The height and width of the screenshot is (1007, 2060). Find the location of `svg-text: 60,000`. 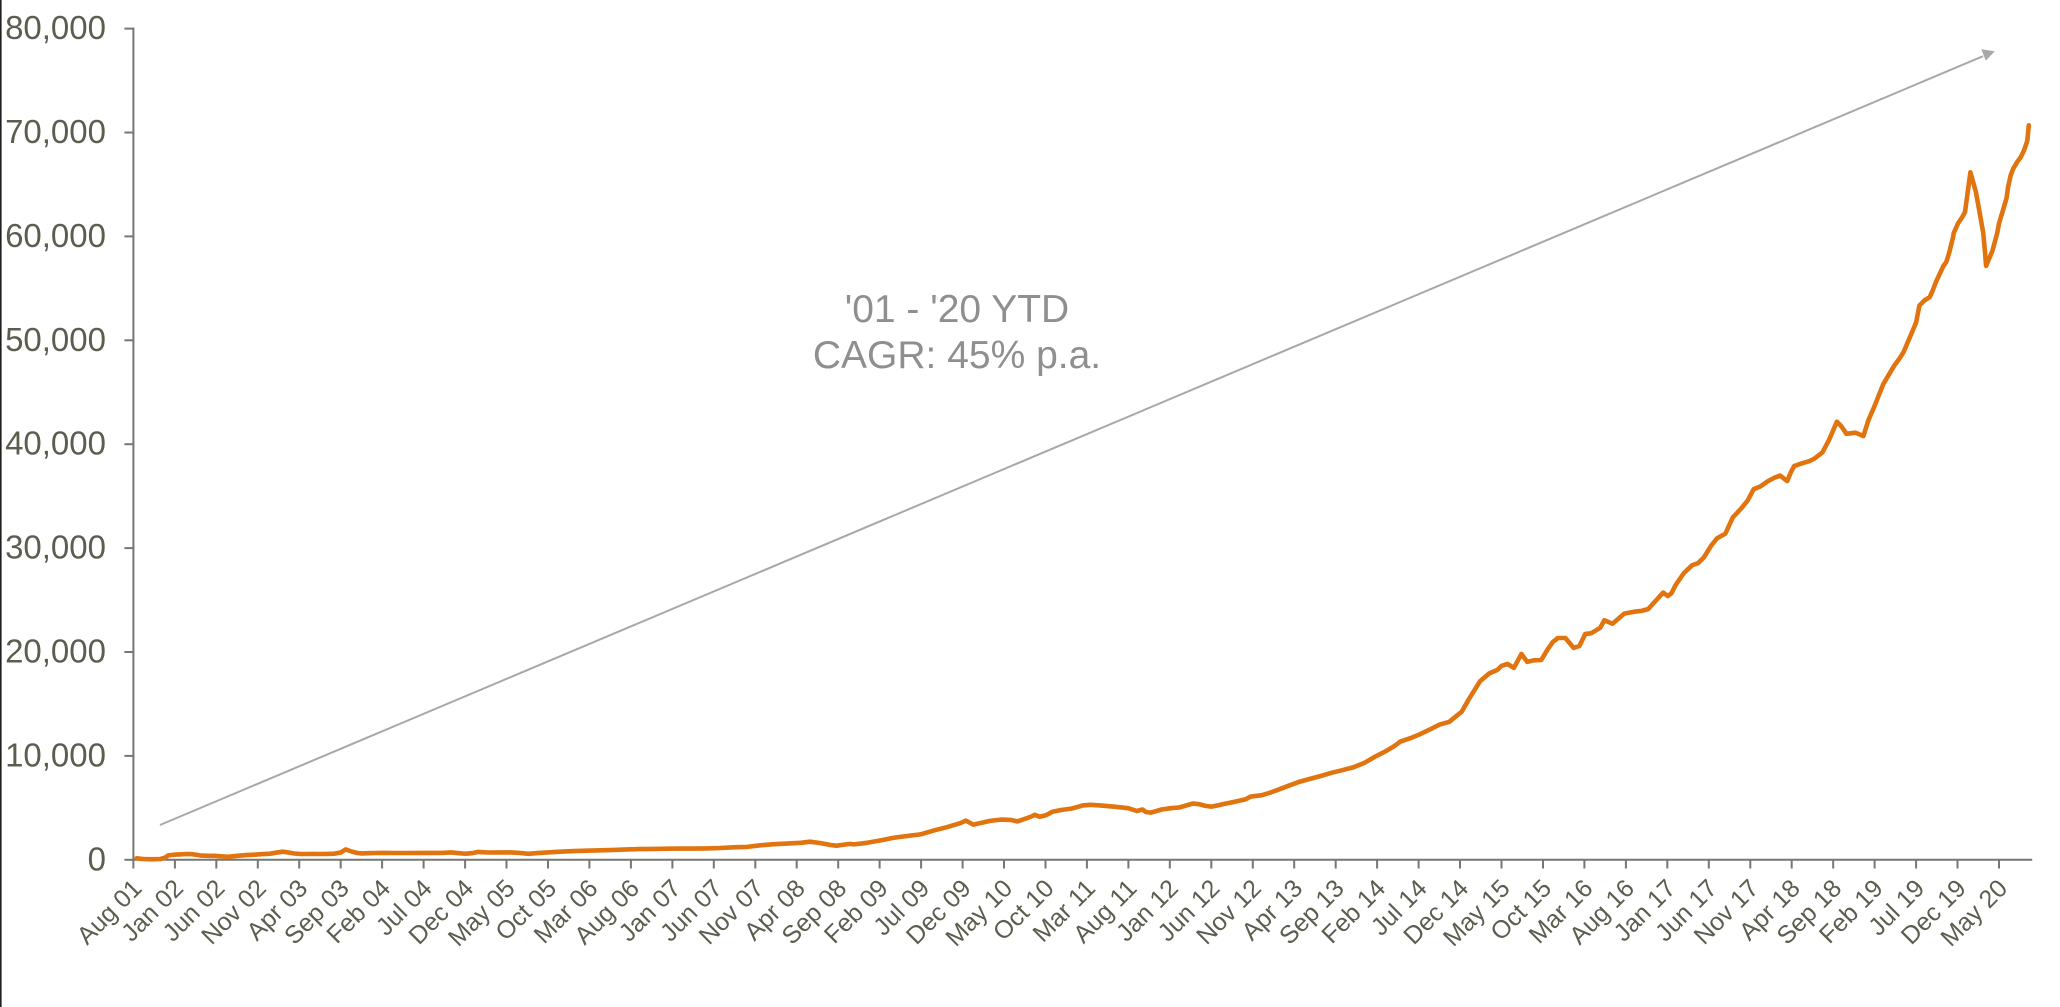

svg-text: 60,000 is located at coordinates (55, 235).